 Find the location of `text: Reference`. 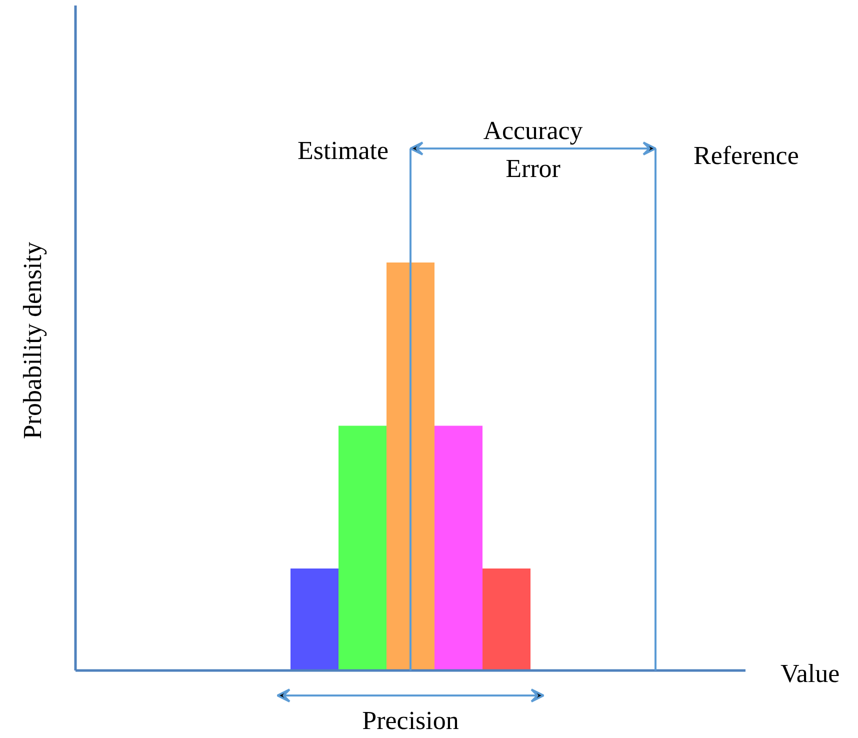

text: Reference is located at coordinates (746, 155).